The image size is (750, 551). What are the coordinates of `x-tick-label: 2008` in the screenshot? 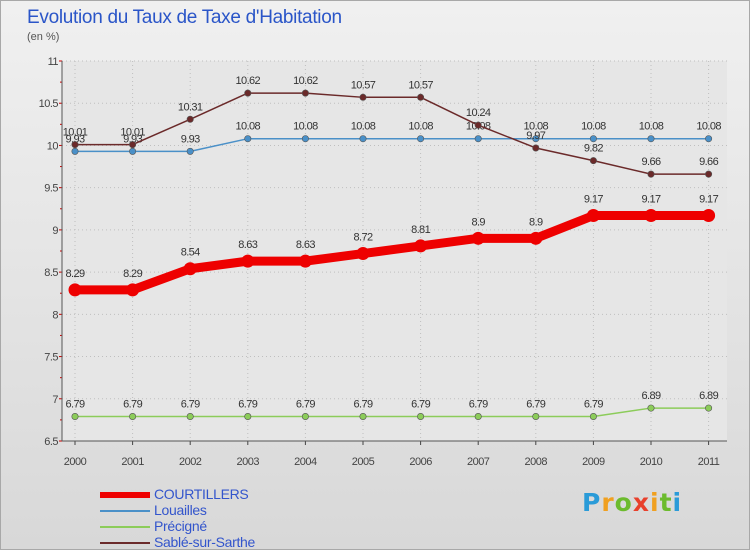 It's located at (536, 462).